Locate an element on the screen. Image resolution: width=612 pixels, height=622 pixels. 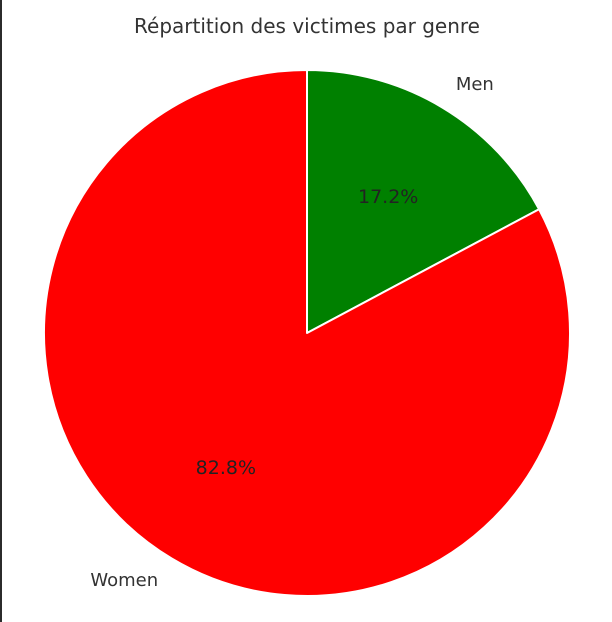
chart-title: Répartition des victimes par genre is located at coordinates (307, 26).